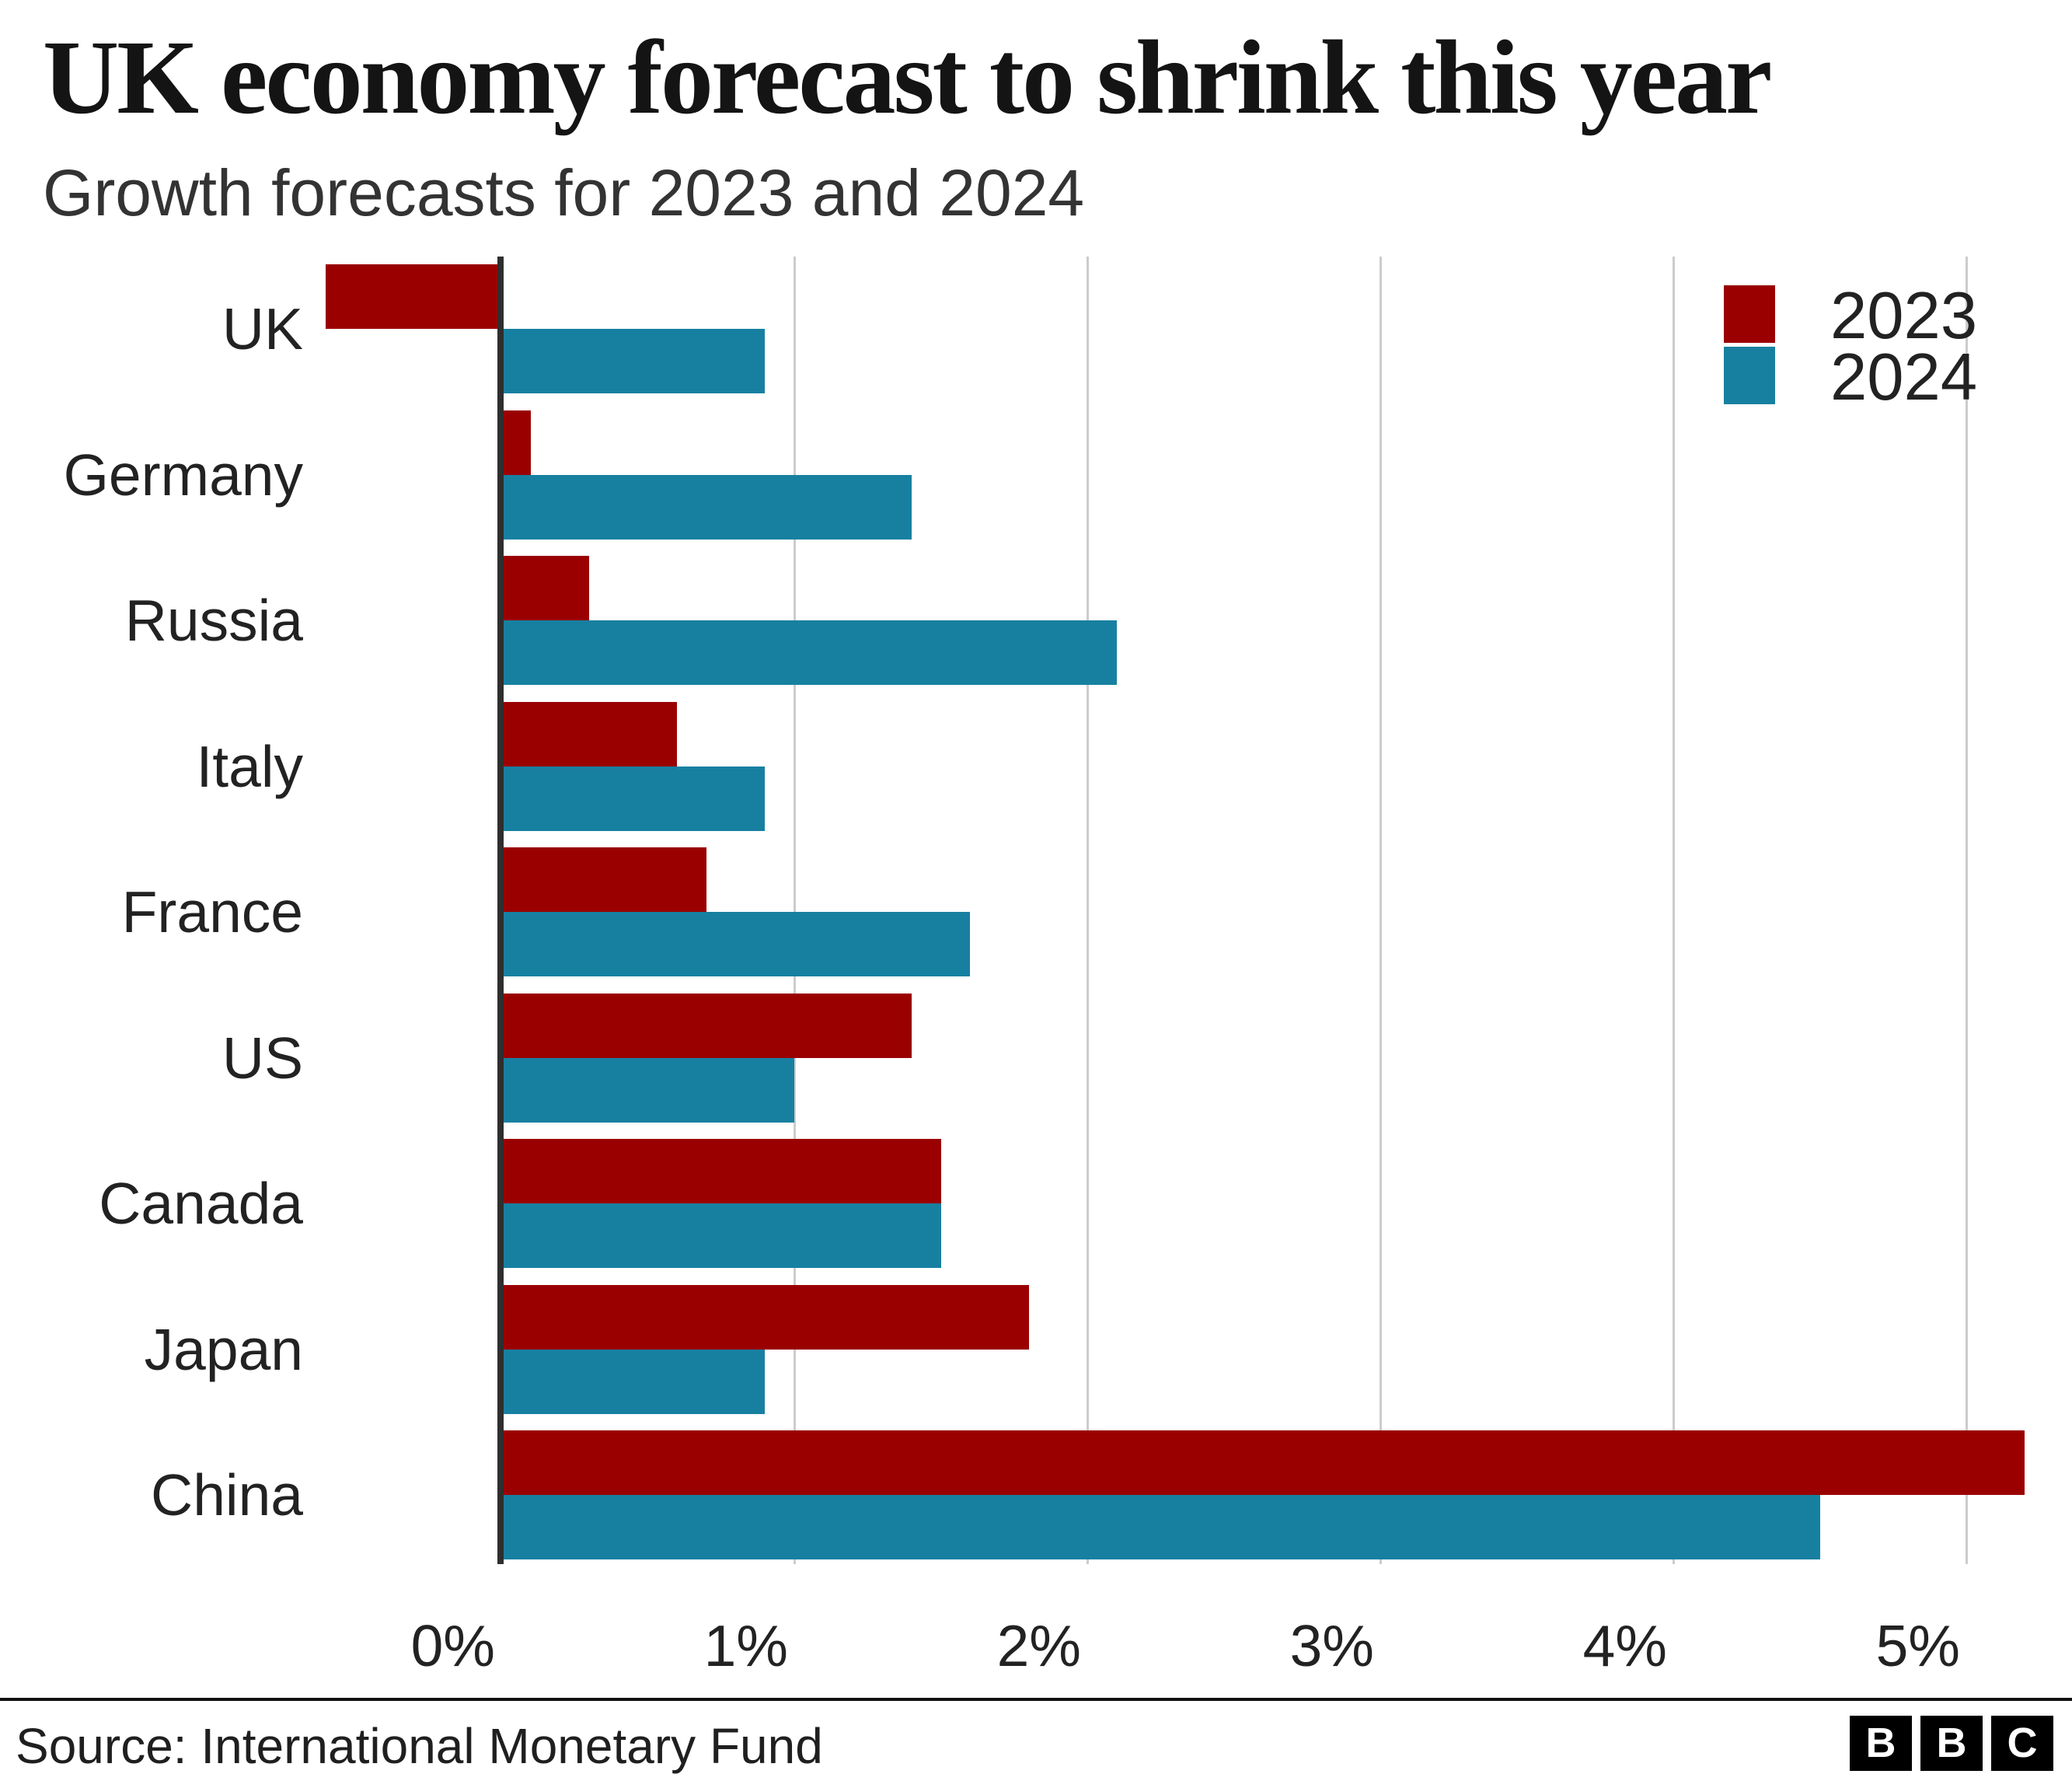 Image resolution: width=2072 pixels, height=1781 pixels. Describe the element at coordinates (201, 1203) in the screenshot. I see `category-label-Canada: Canada` at that location.